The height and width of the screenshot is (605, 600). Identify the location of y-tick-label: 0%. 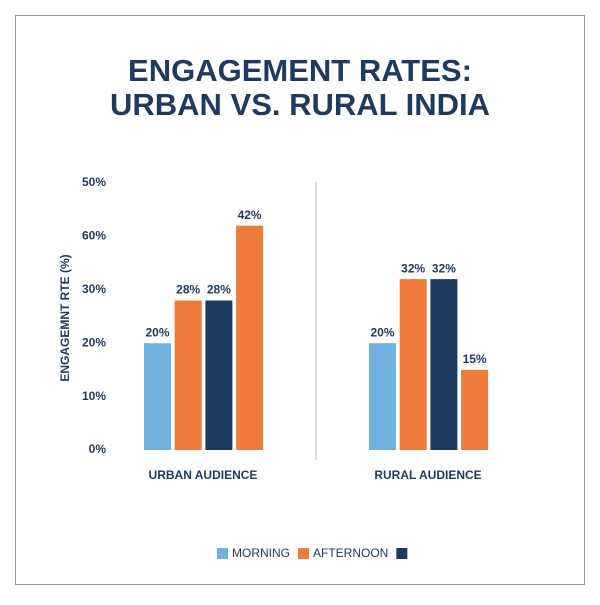
(98, 449).